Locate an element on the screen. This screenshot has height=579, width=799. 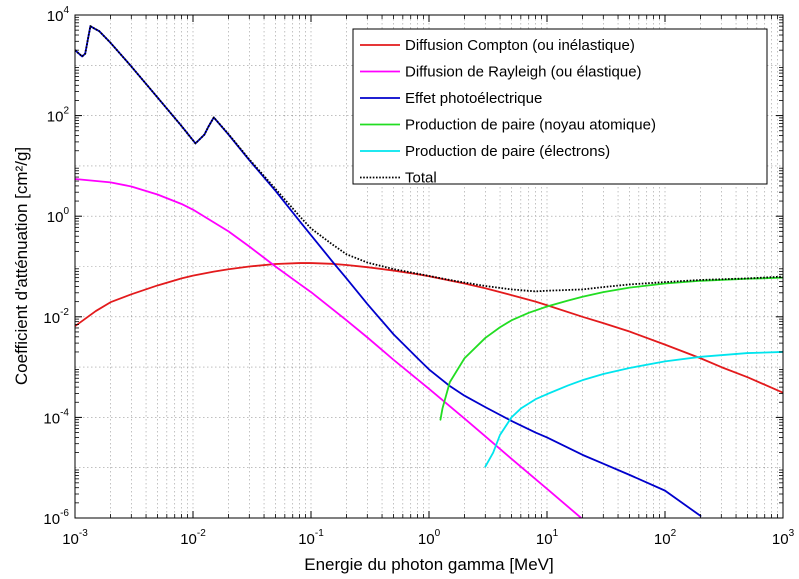
legend-label-3: Effet photoélectrique is located at coordinates (473, 98).